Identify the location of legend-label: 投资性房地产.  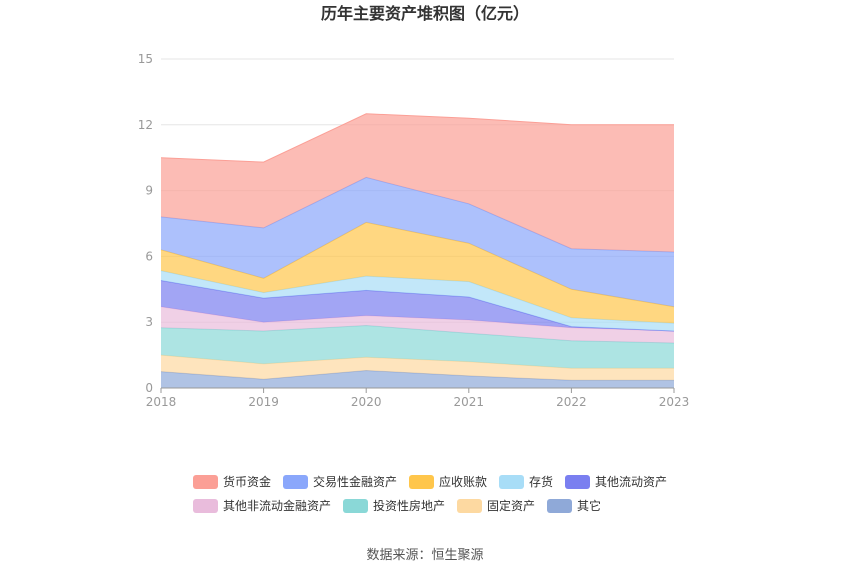
(409, 505).